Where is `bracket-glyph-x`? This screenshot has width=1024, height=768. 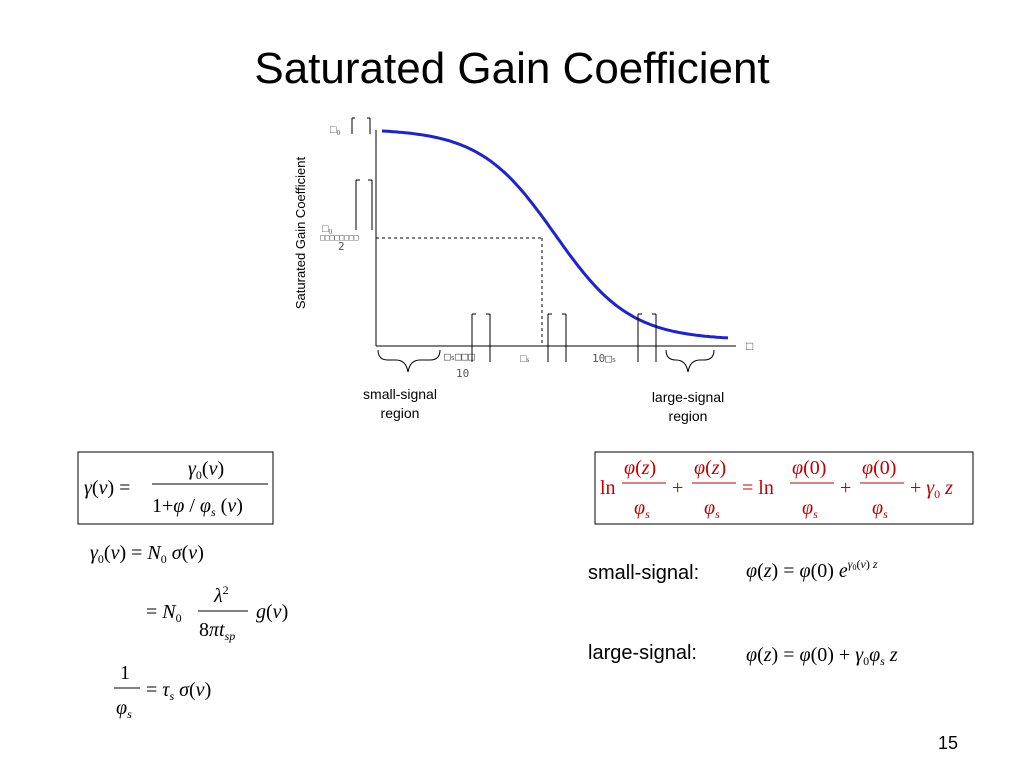
bracket-glyph-x is located at coordinates (564, 337).